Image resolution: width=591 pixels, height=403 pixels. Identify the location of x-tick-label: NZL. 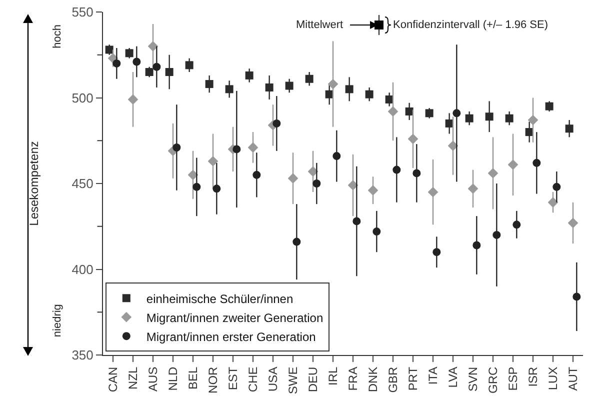
(133, 378).